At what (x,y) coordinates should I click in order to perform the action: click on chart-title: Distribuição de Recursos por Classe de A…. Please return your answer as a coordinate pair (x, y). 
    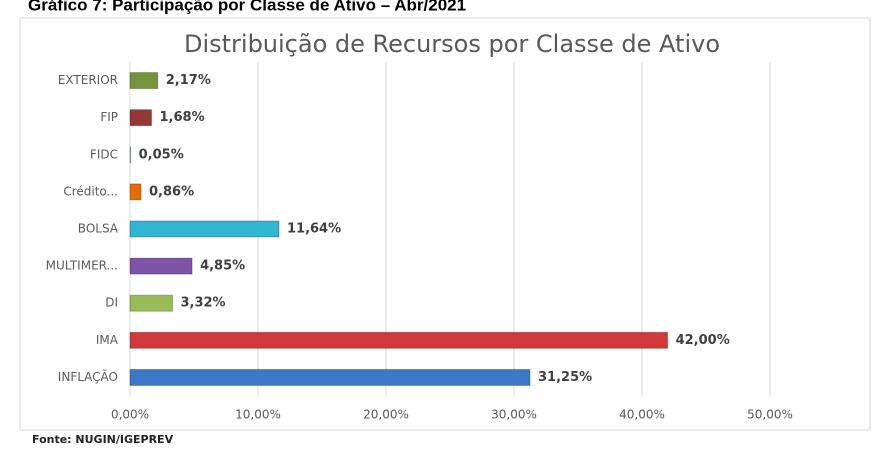
    Looking at the image, I should click on (452, 44).